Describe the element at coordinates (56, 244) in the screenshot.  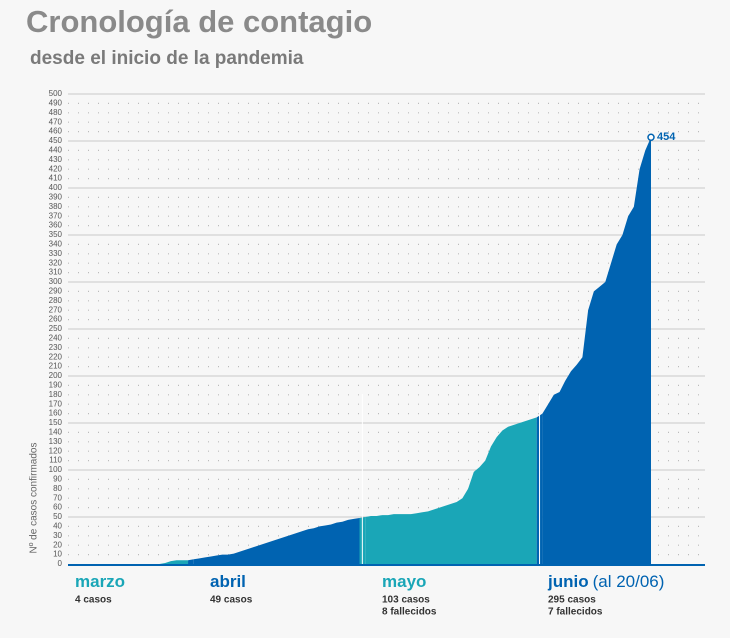
I see `y-tick-label: 340` at that location.